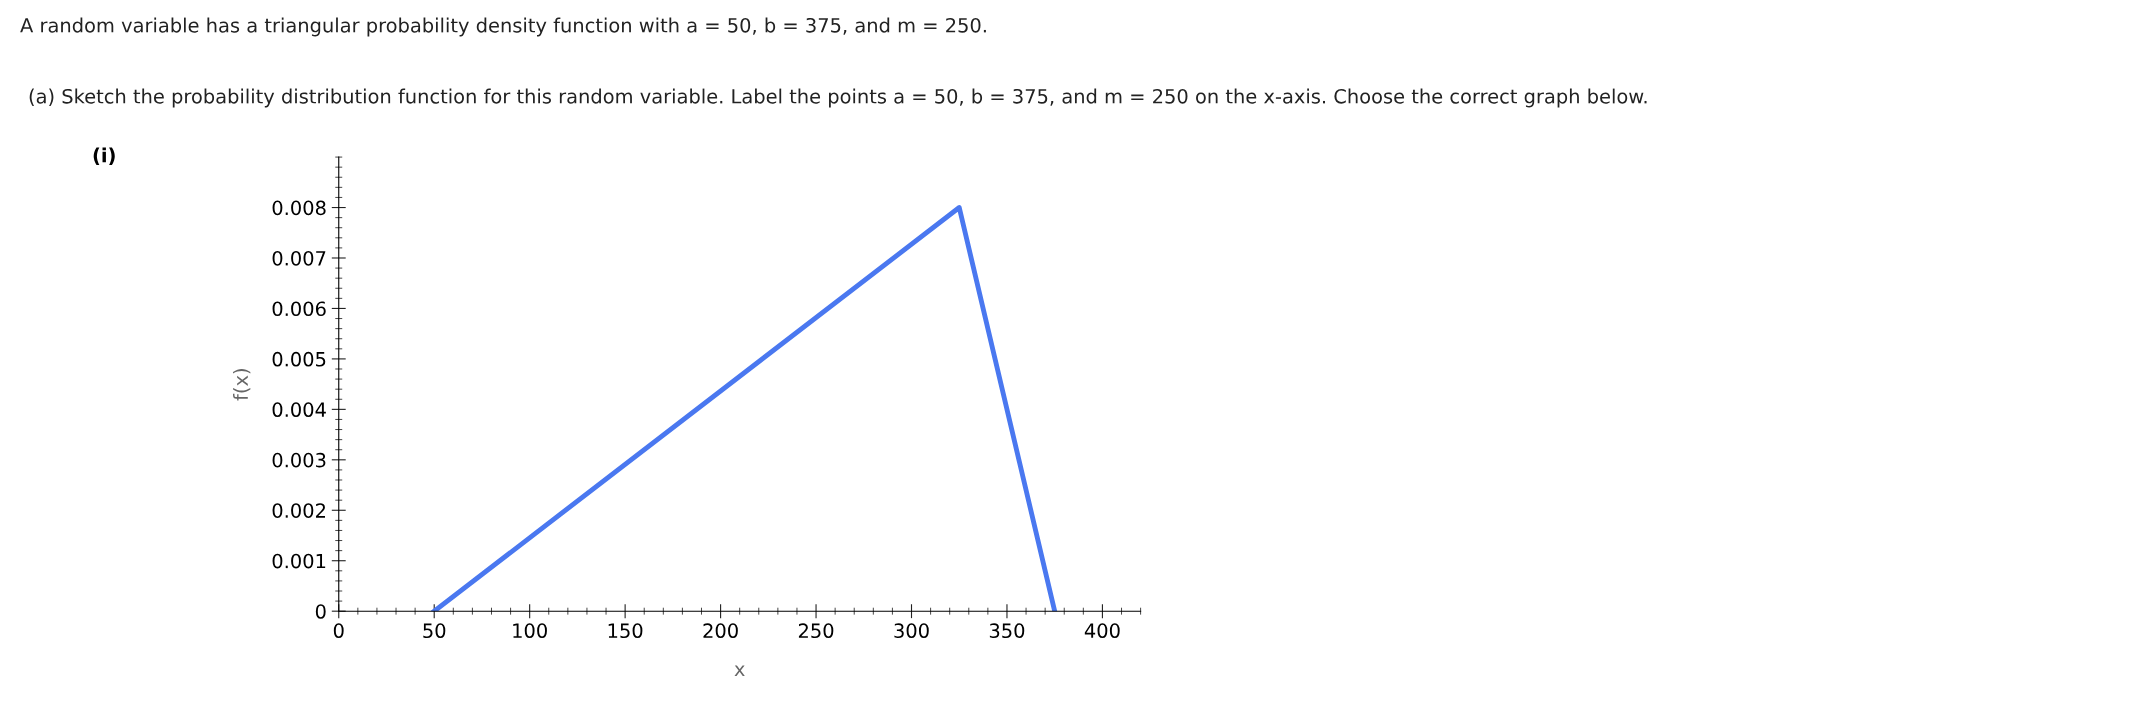 This screenshot has width=2144, height=714. Describe the element at coordinates (104, 156) in the screenshot. I see `text: (i)` at that location.